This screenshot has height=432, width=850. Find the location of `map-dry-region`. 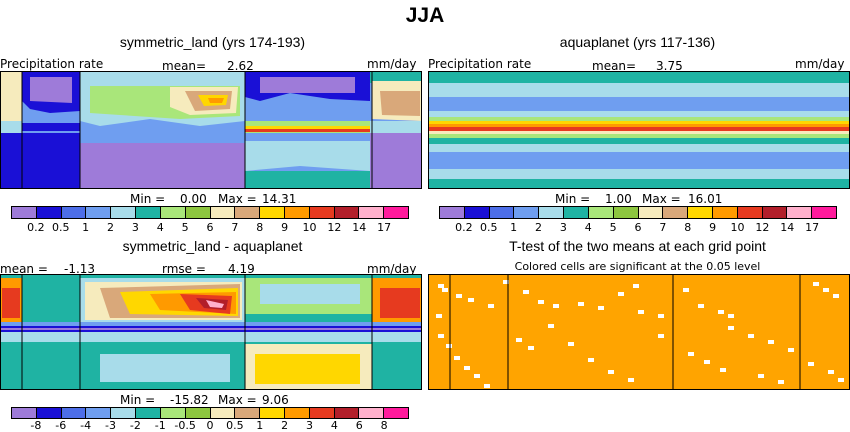

map-dry-region is located at coordinates (51, 90).